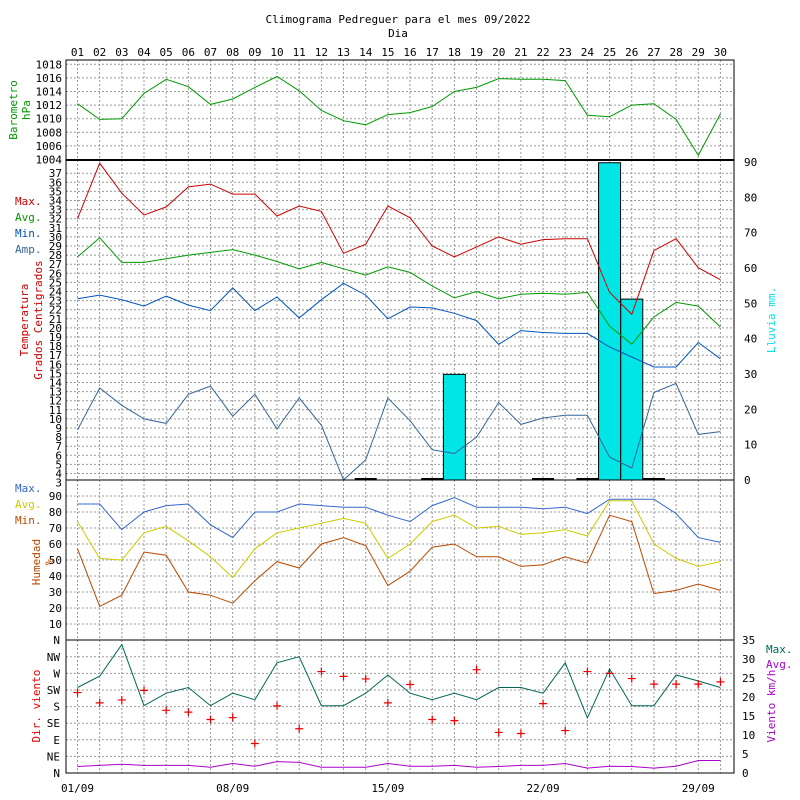 The width and height of the screenshot is (800, 800). I want to click on temp-tick-label: 5, so click(58, 464).